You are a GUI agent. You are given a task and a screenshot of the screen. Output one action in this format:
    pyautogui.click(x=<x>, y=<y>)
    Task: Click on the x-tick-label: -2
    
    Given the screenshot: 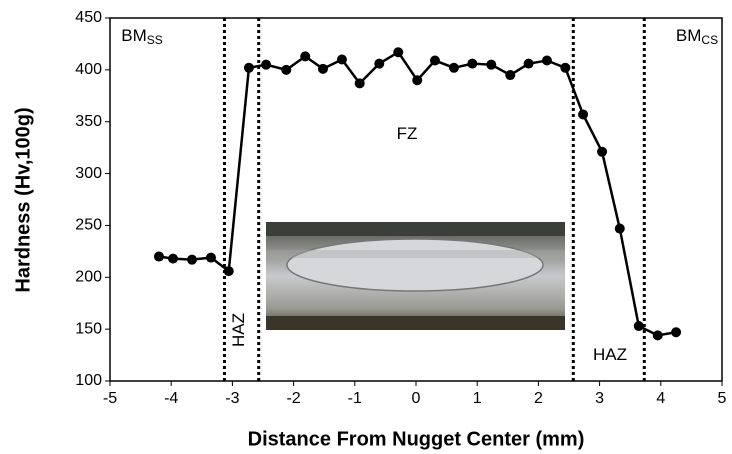 What is the action you would take?
    pyautogui.click(x=293, y=398)
    